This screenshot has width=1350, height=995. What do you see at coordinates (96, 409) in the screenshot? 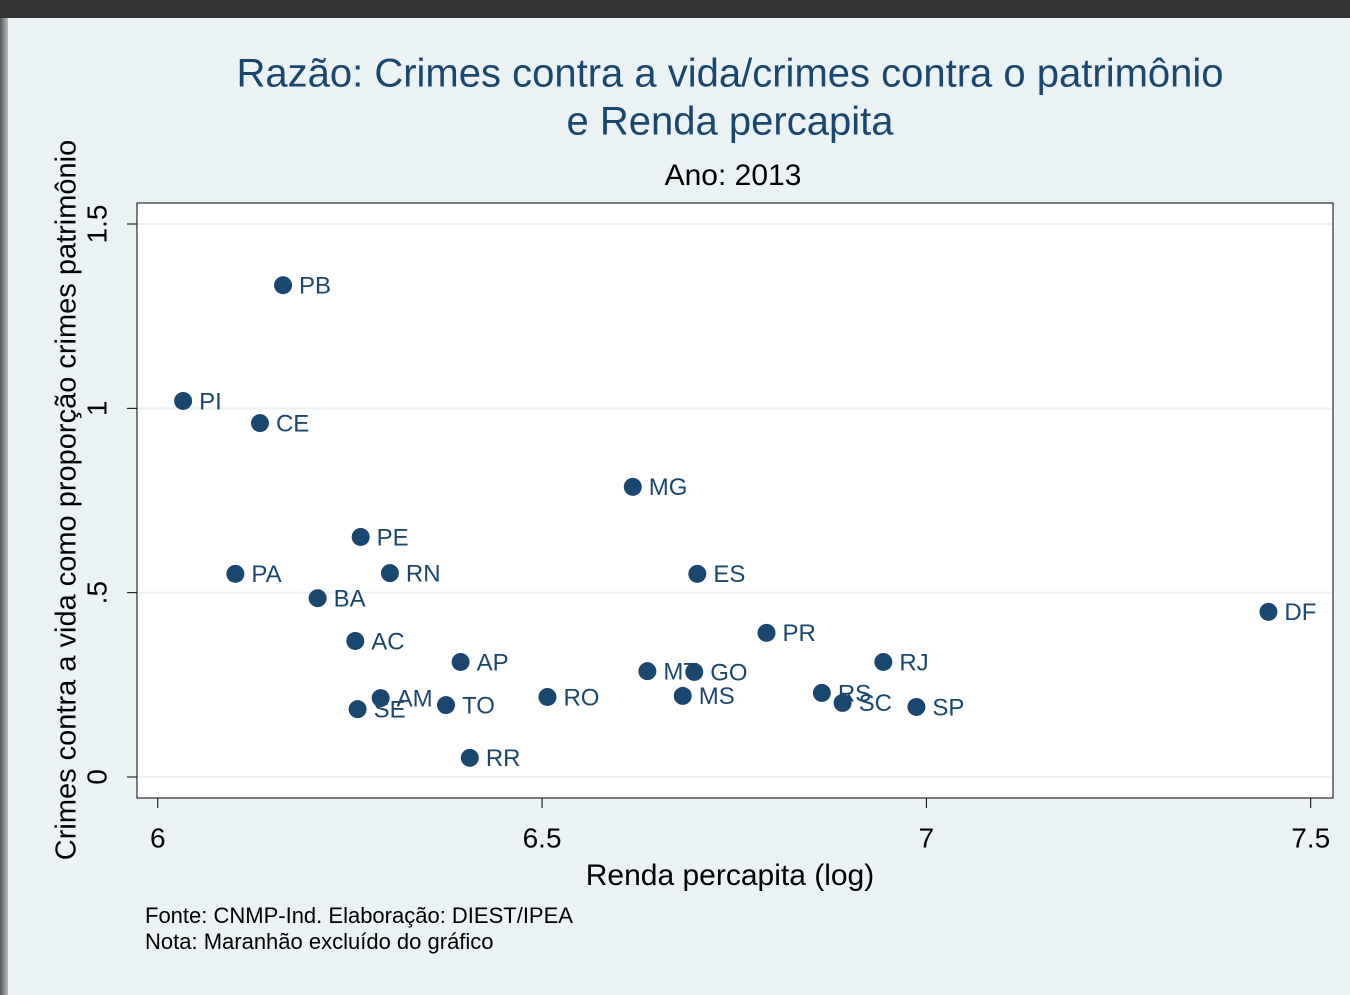
I see `y-tick-label: 1` at bounding box center [96, 409].